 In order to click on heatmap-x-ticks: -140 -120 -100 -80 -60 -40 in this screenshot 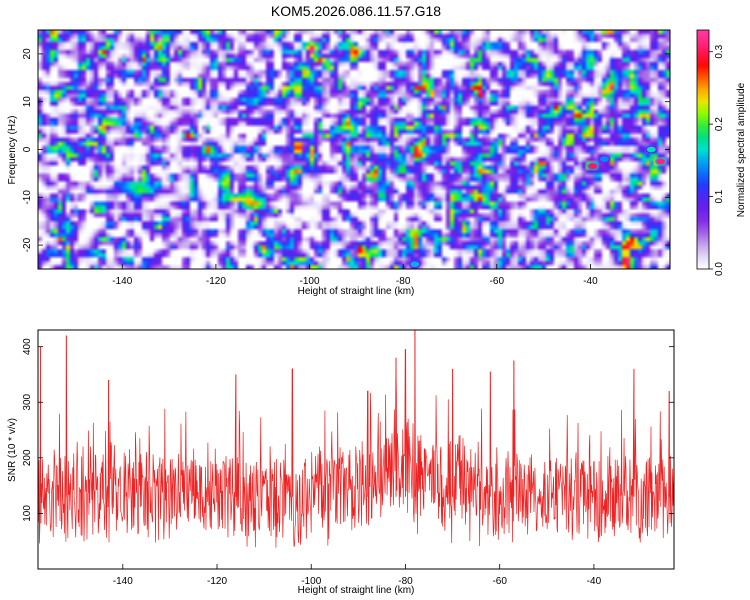, I will do `click(355, 275)`.